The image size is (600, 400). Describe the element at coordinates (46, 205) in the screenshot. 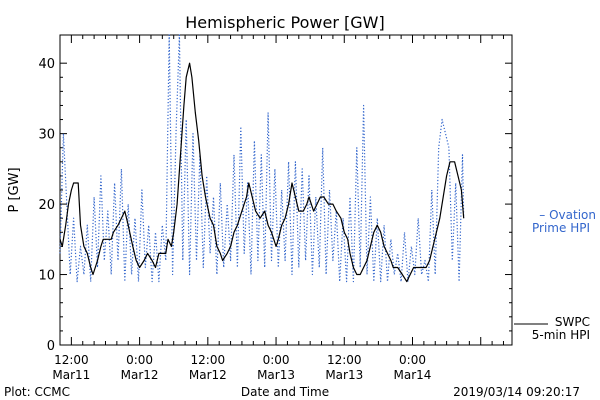

I see `y-tick-label: 20` at that location.